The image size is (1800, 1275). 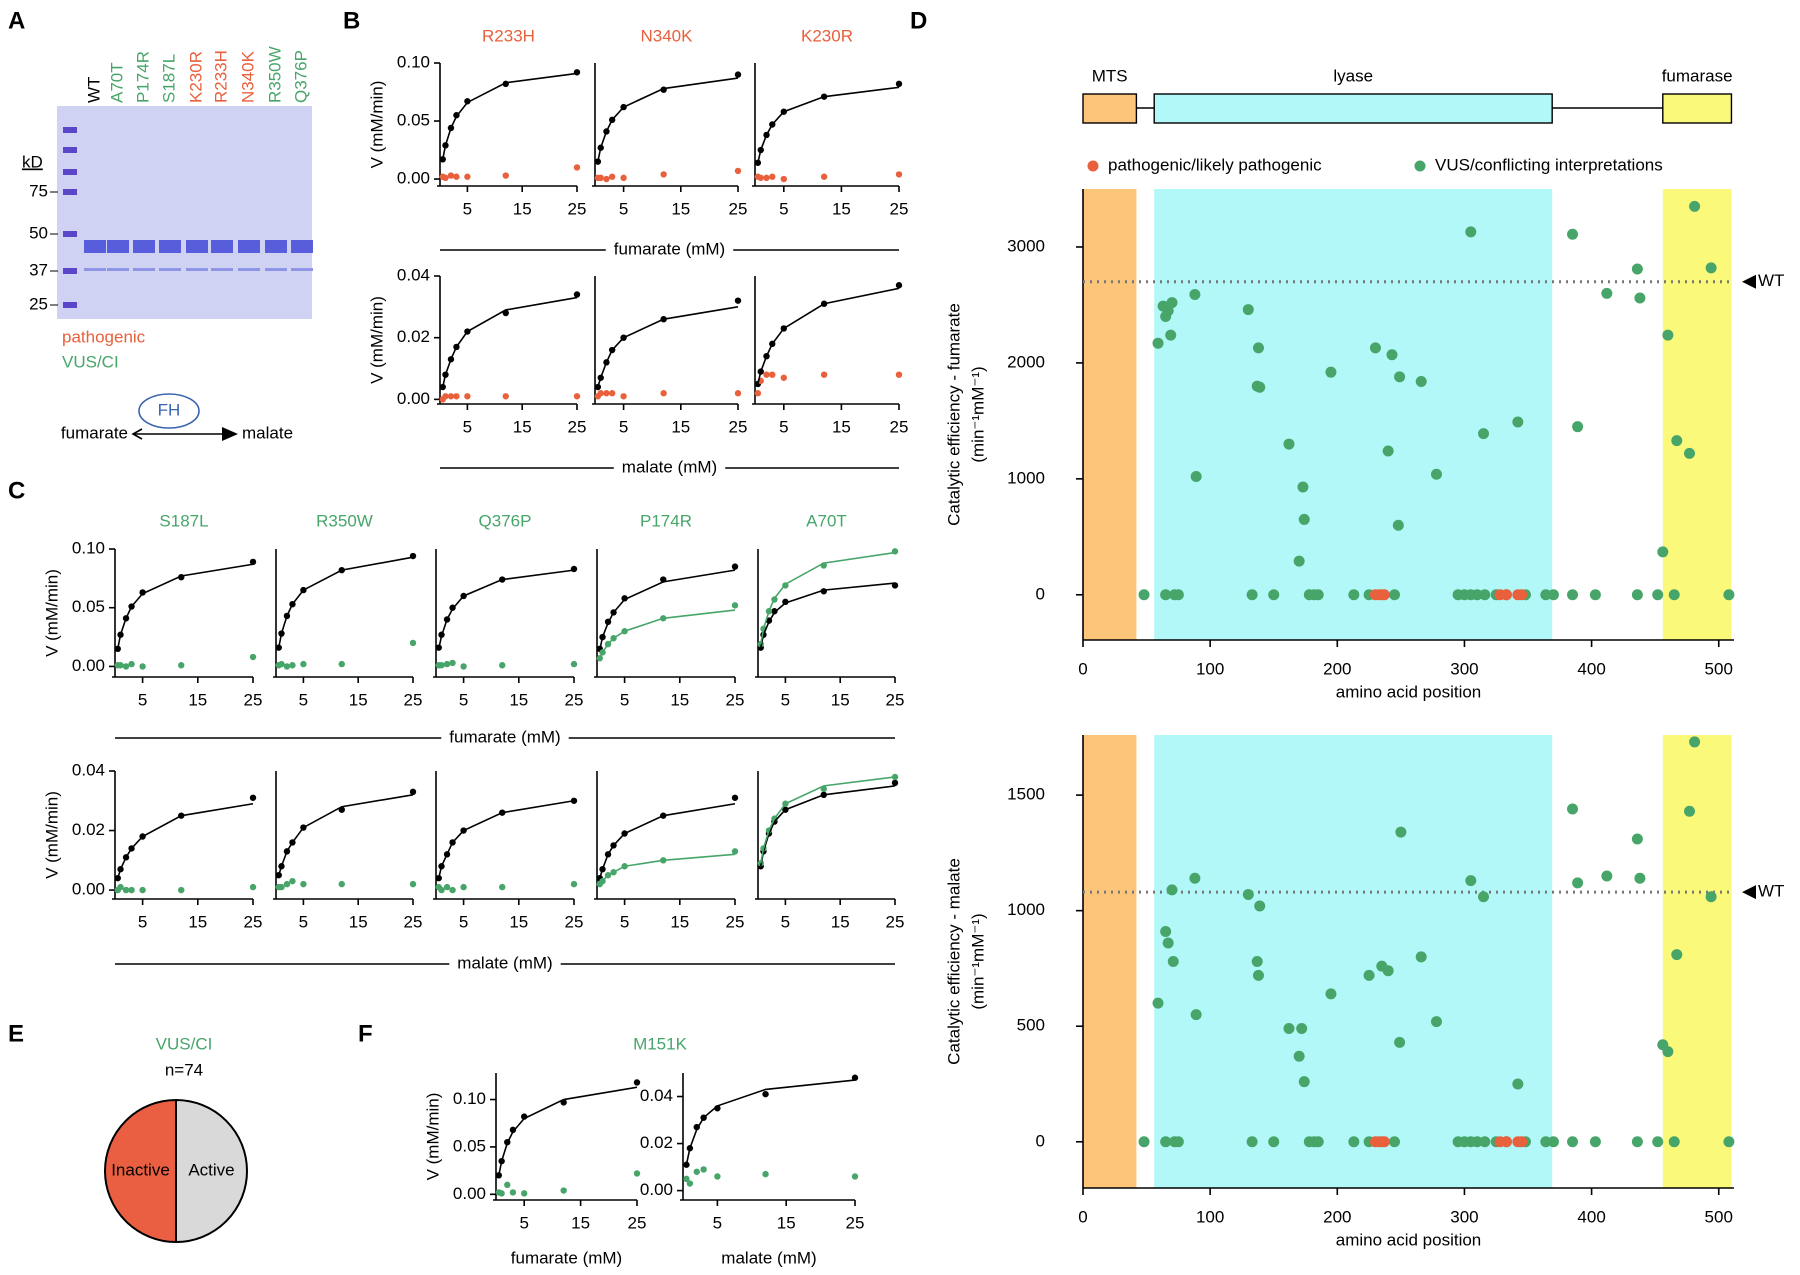 I want to click on lane-label: N340K, so click(x=247, y=76).